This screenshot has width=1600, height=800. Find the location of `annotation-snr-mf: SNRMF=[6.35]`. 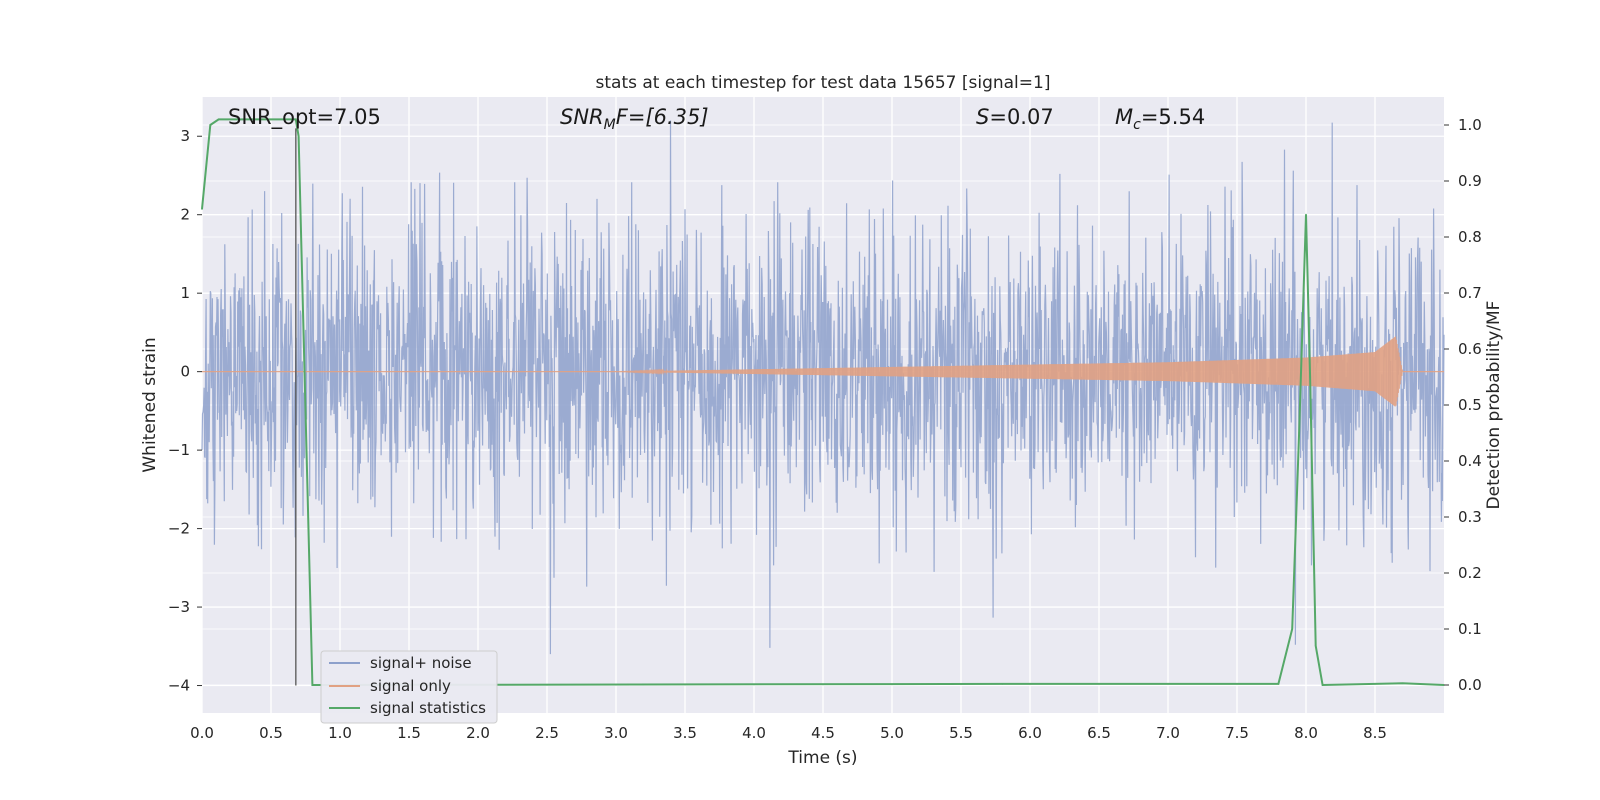

annotation-snr-mf: SNRMF=[6.35] is located at coordinates (634, 119).